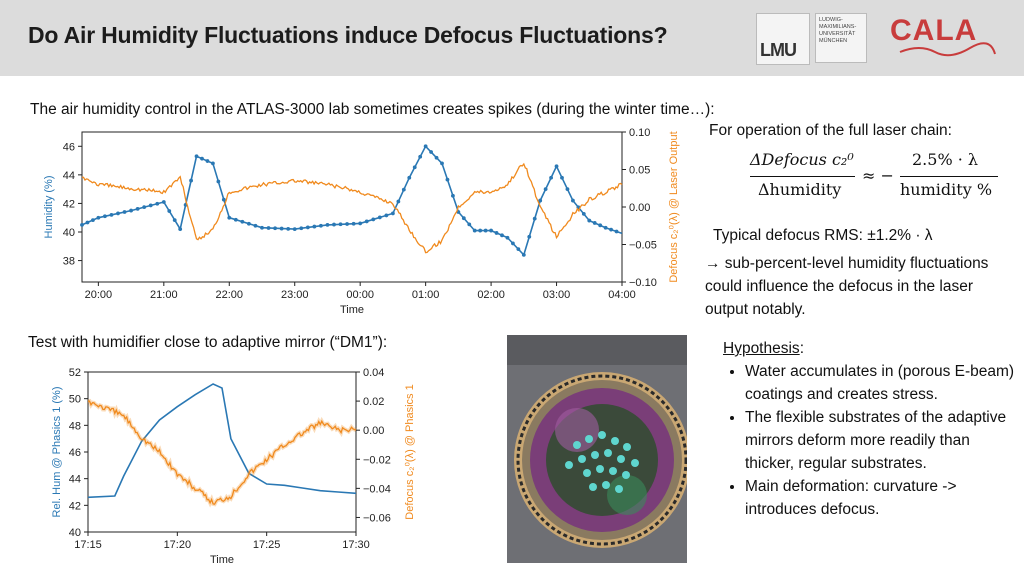 The width and height of the screenshot is (1024, 576). What do you see at coordinates (830, 130) in the screenshot?
I see `operation-text: For operation of the full laser chain:` at bounding box center [830, 130].